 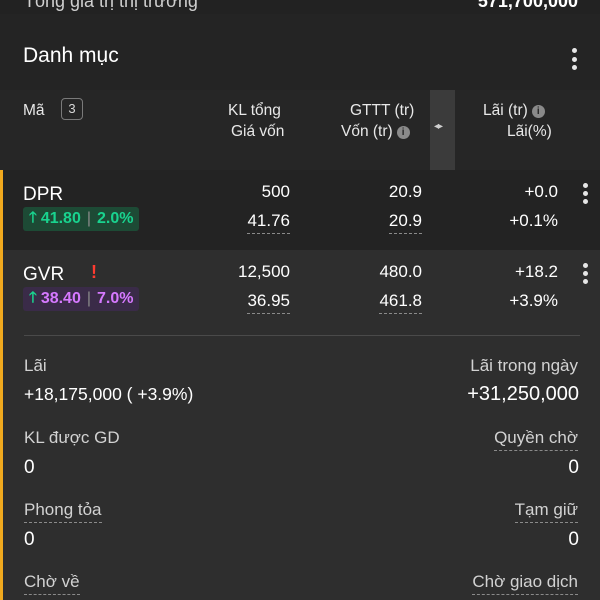 I want to click on more-options-icon, so click(x=574, y=59).